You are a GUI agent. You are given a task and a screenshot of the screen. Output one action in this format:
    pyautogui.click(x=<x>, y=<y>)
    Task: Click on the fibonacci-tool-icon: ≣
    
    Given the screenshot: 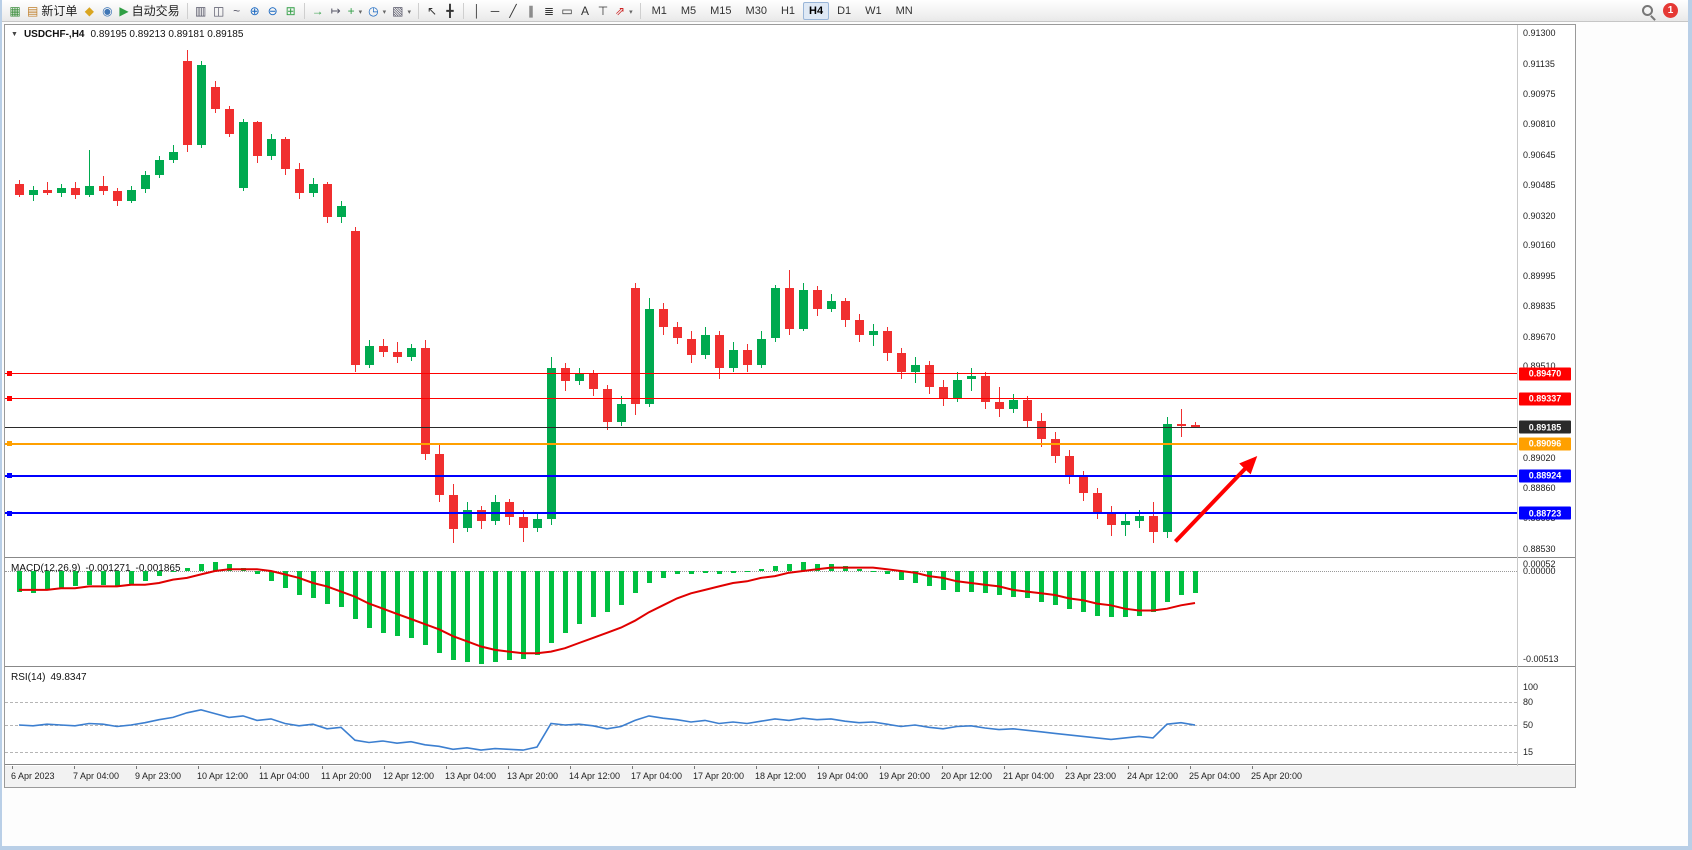 What is the action you would take?
    pyautogui.click(x=549, y=11)
    